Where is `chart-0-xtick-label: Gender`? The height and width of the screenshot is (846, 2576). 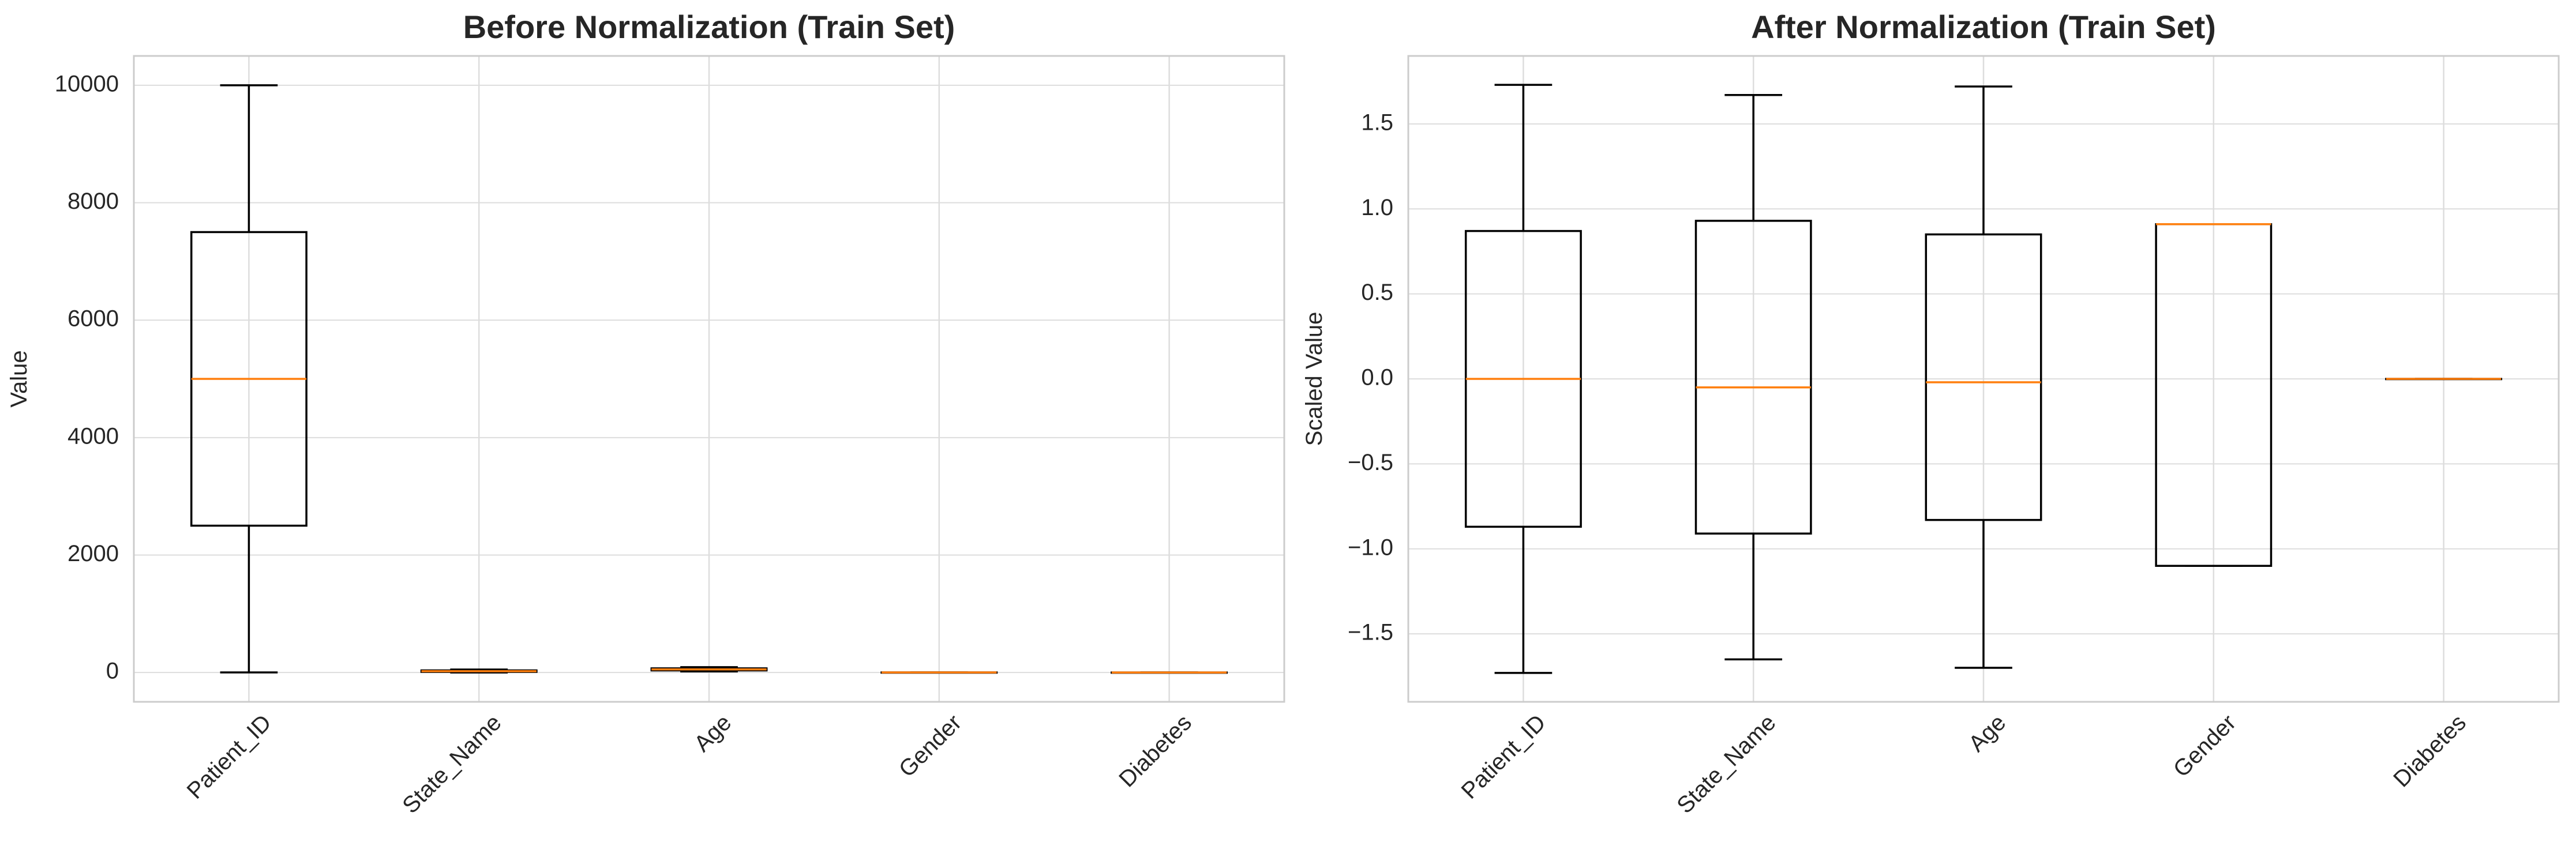
chart-0-xtick-label: Gender is located at coordinates (930, 746).